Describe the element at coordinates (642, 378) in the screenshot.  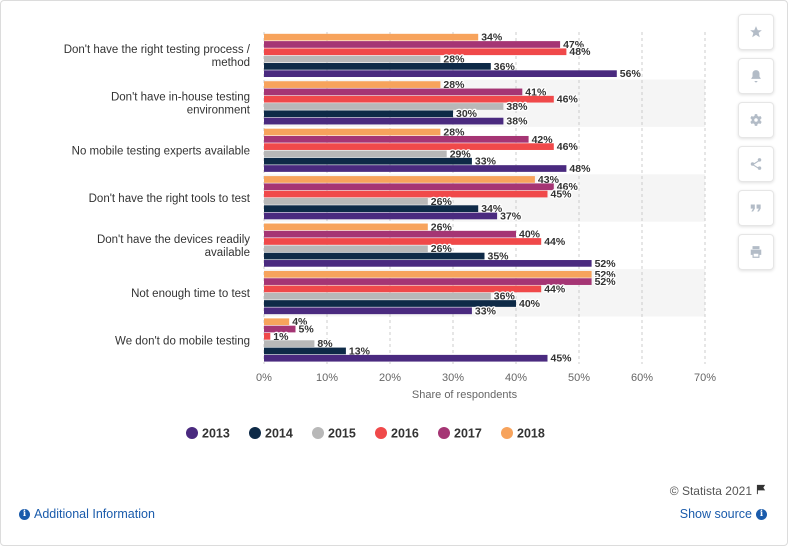
I see `x-tick-label: 60%` at that location.